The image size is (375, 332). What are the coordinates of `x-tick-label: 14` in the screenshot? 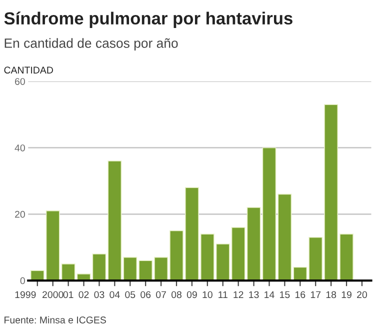 It's located at (269, 294).